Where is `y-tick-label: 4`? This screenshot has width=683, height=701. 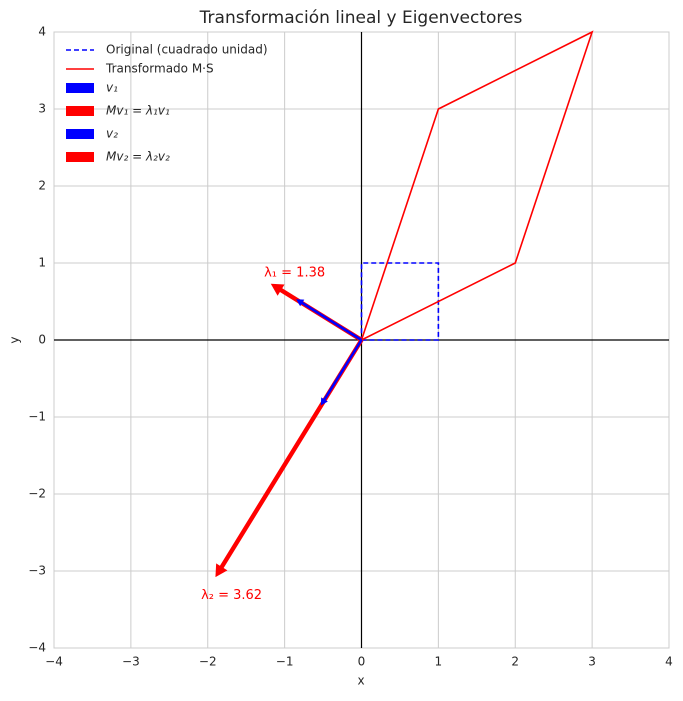 y-tick-label: 4 is located at coordinates (42, 32).